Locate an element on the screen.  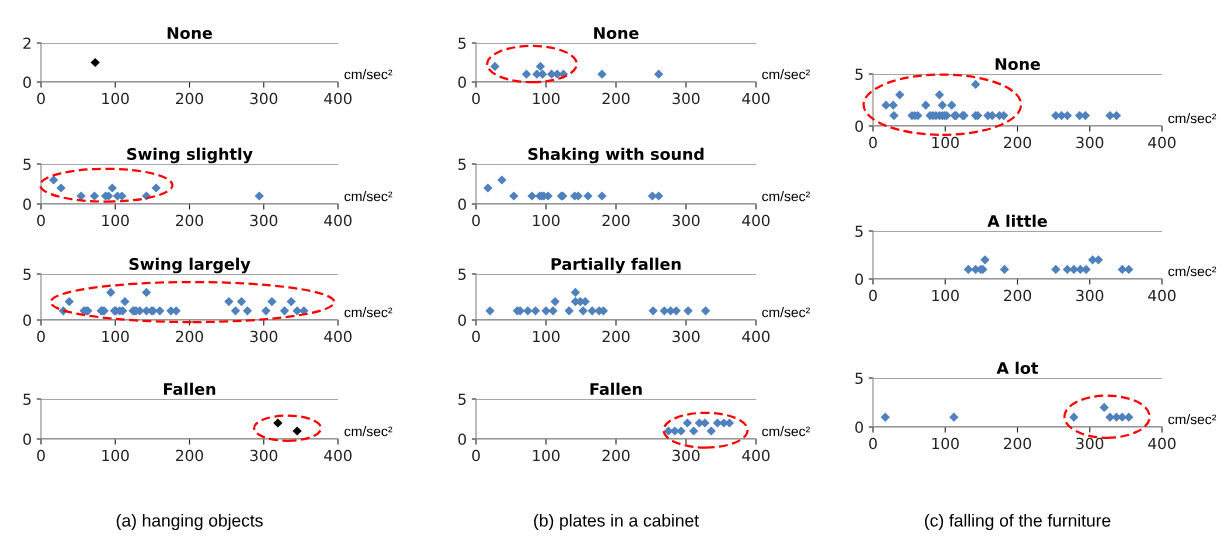
chart-title: A lot is located at coordinates (1017, 368).